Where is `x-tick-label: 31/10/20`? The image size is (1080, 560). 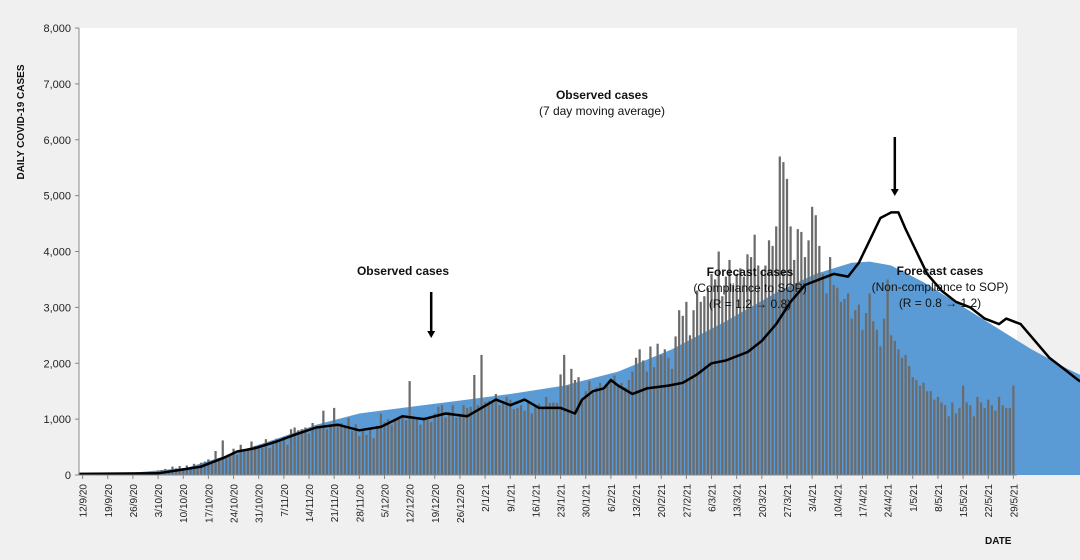
x-tick-label: 31/10/20 is located at coordinates (260, 503).